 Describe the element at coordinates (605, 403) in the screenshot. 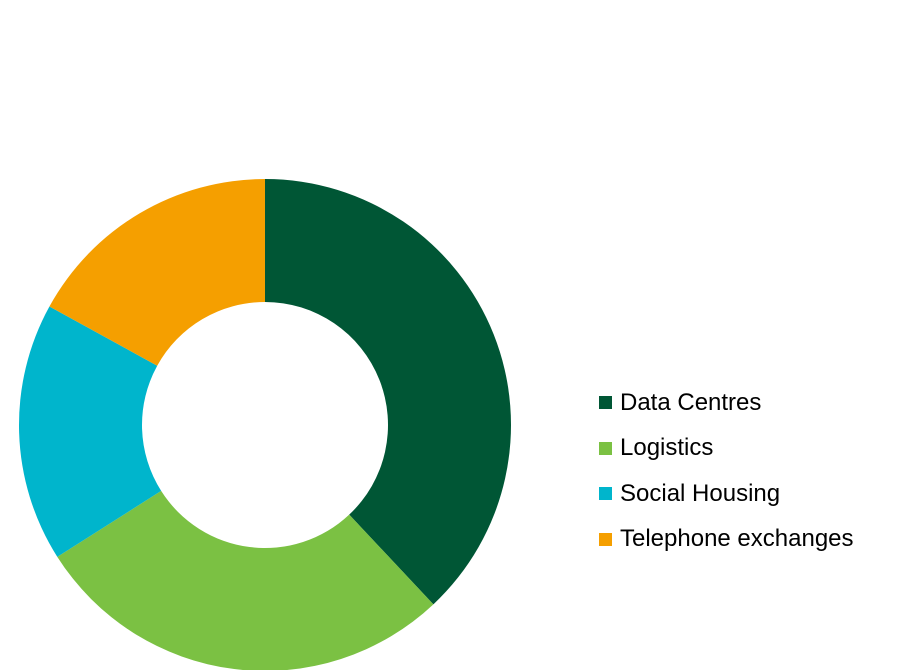

I see `legend-swatch-data-centres` at that location.